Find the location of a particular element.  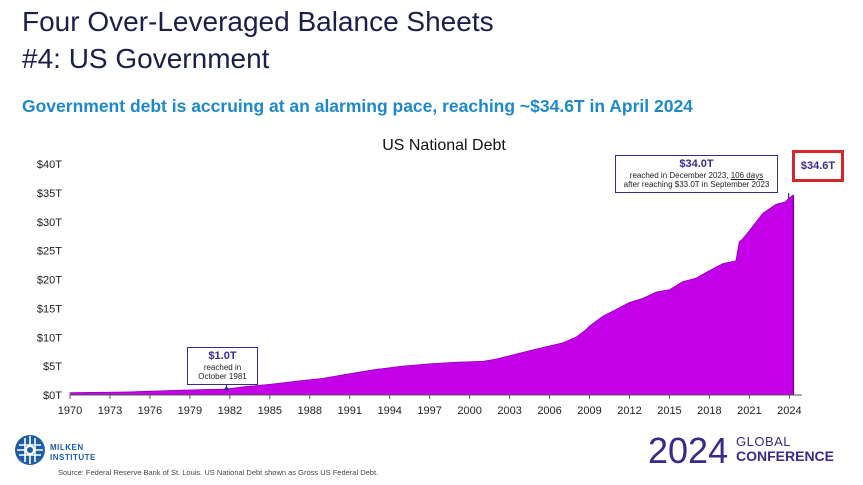

y-tick-label: $0T is located at coordinates (52, 396).